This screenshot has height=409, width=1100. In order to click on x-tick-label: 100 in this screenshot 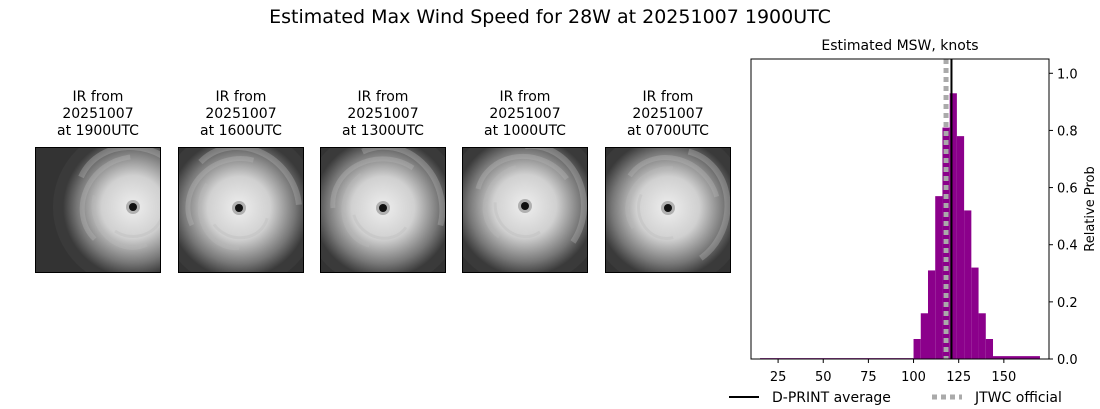, I will do `click(913, 377)`.